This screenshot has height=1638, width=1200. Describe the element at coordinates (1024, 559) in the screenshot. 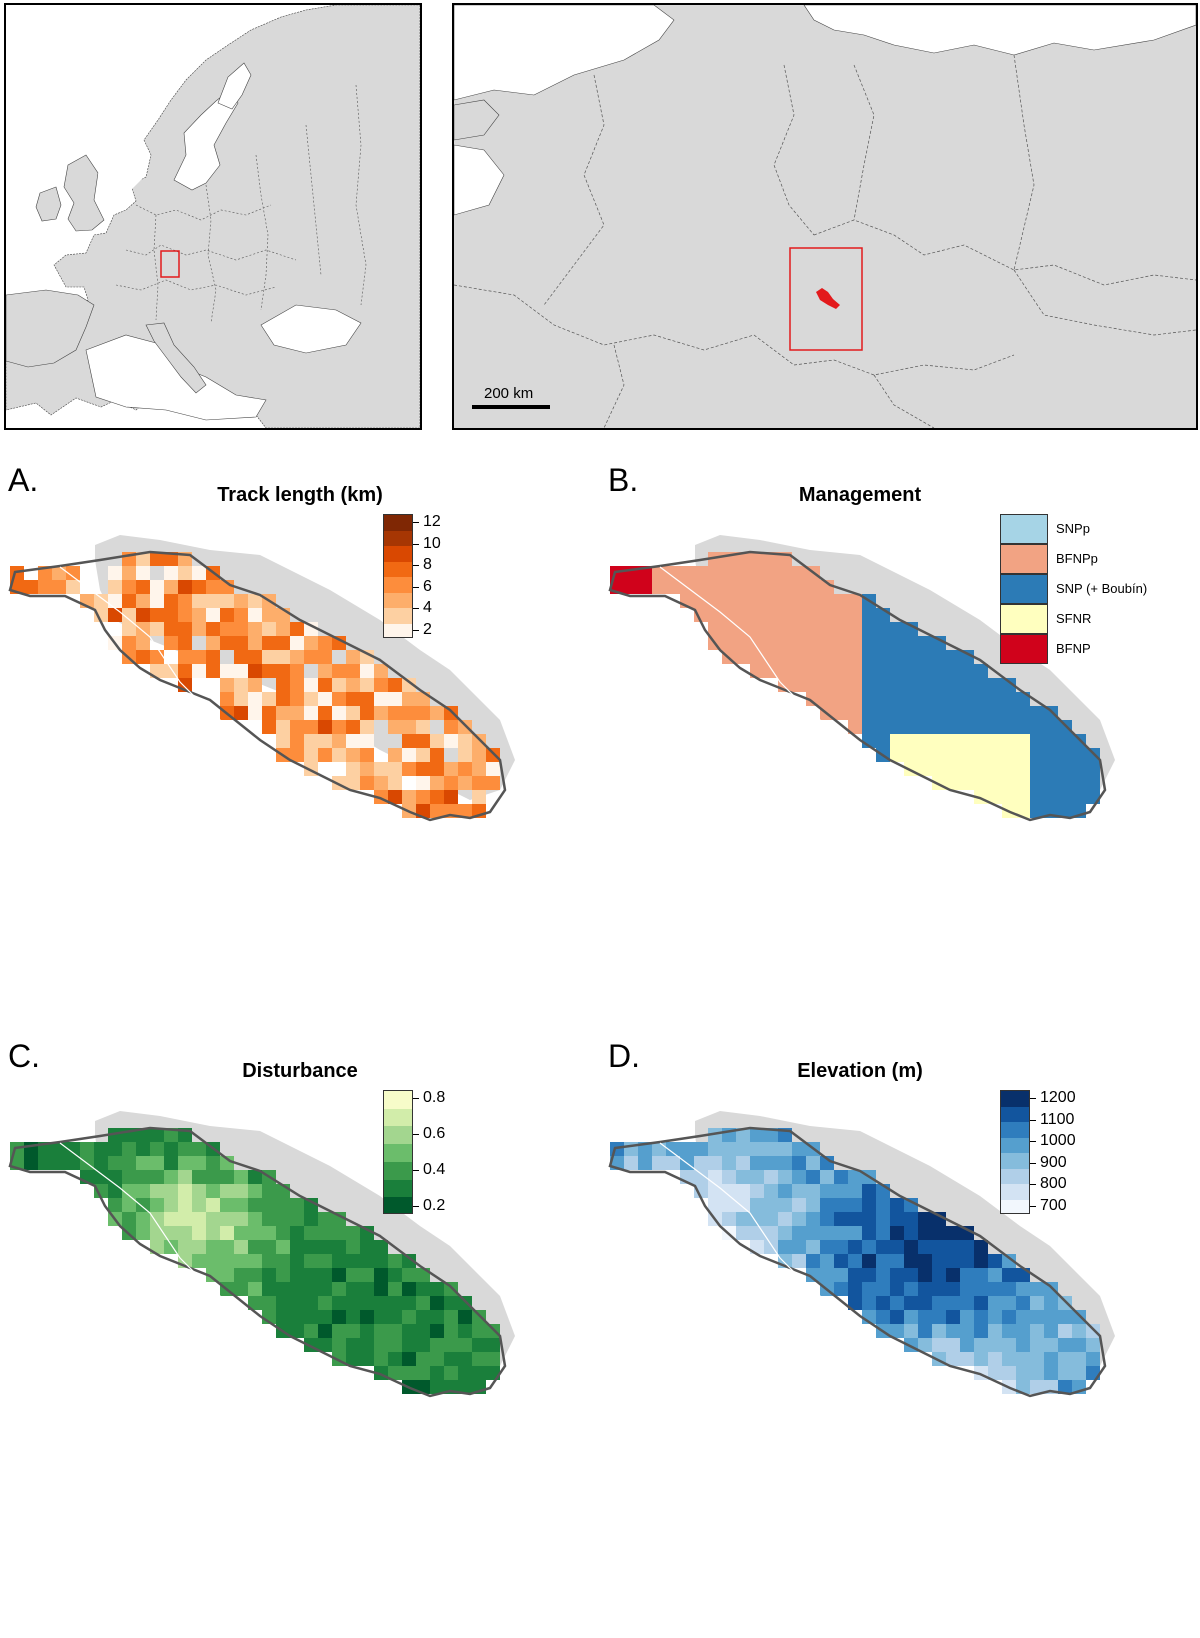

I see `legend-swatch` at that location.